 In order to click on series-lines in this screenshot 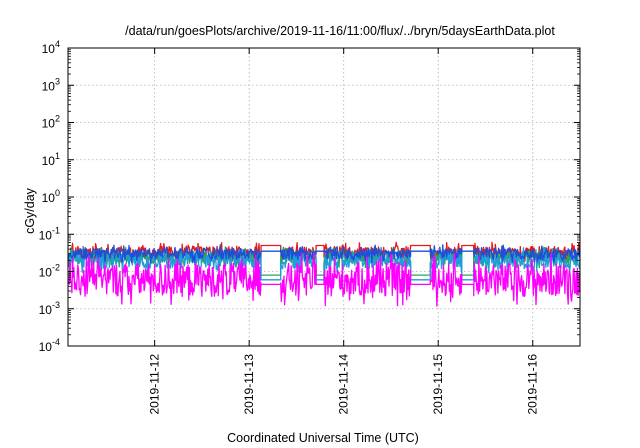, I will do `click(324, 274)`.